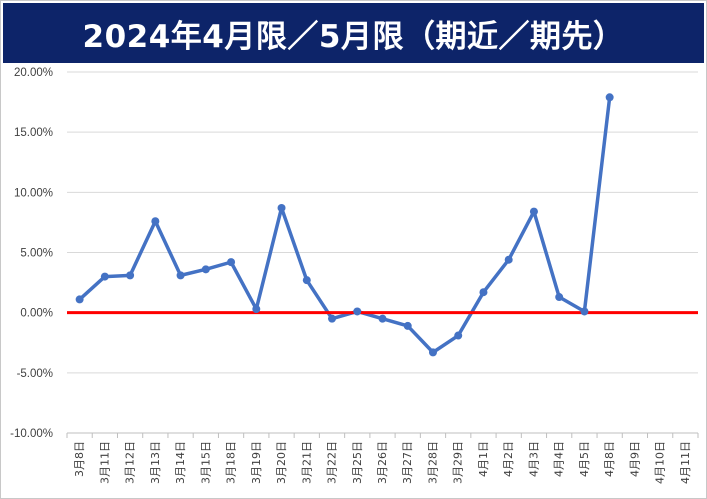 Image resolution: width=707 pixels, height=499 pixels. Describe the element at coordinates (256, 462) in the screenshot. I see `x-tick-label: 3月19日` at that location.